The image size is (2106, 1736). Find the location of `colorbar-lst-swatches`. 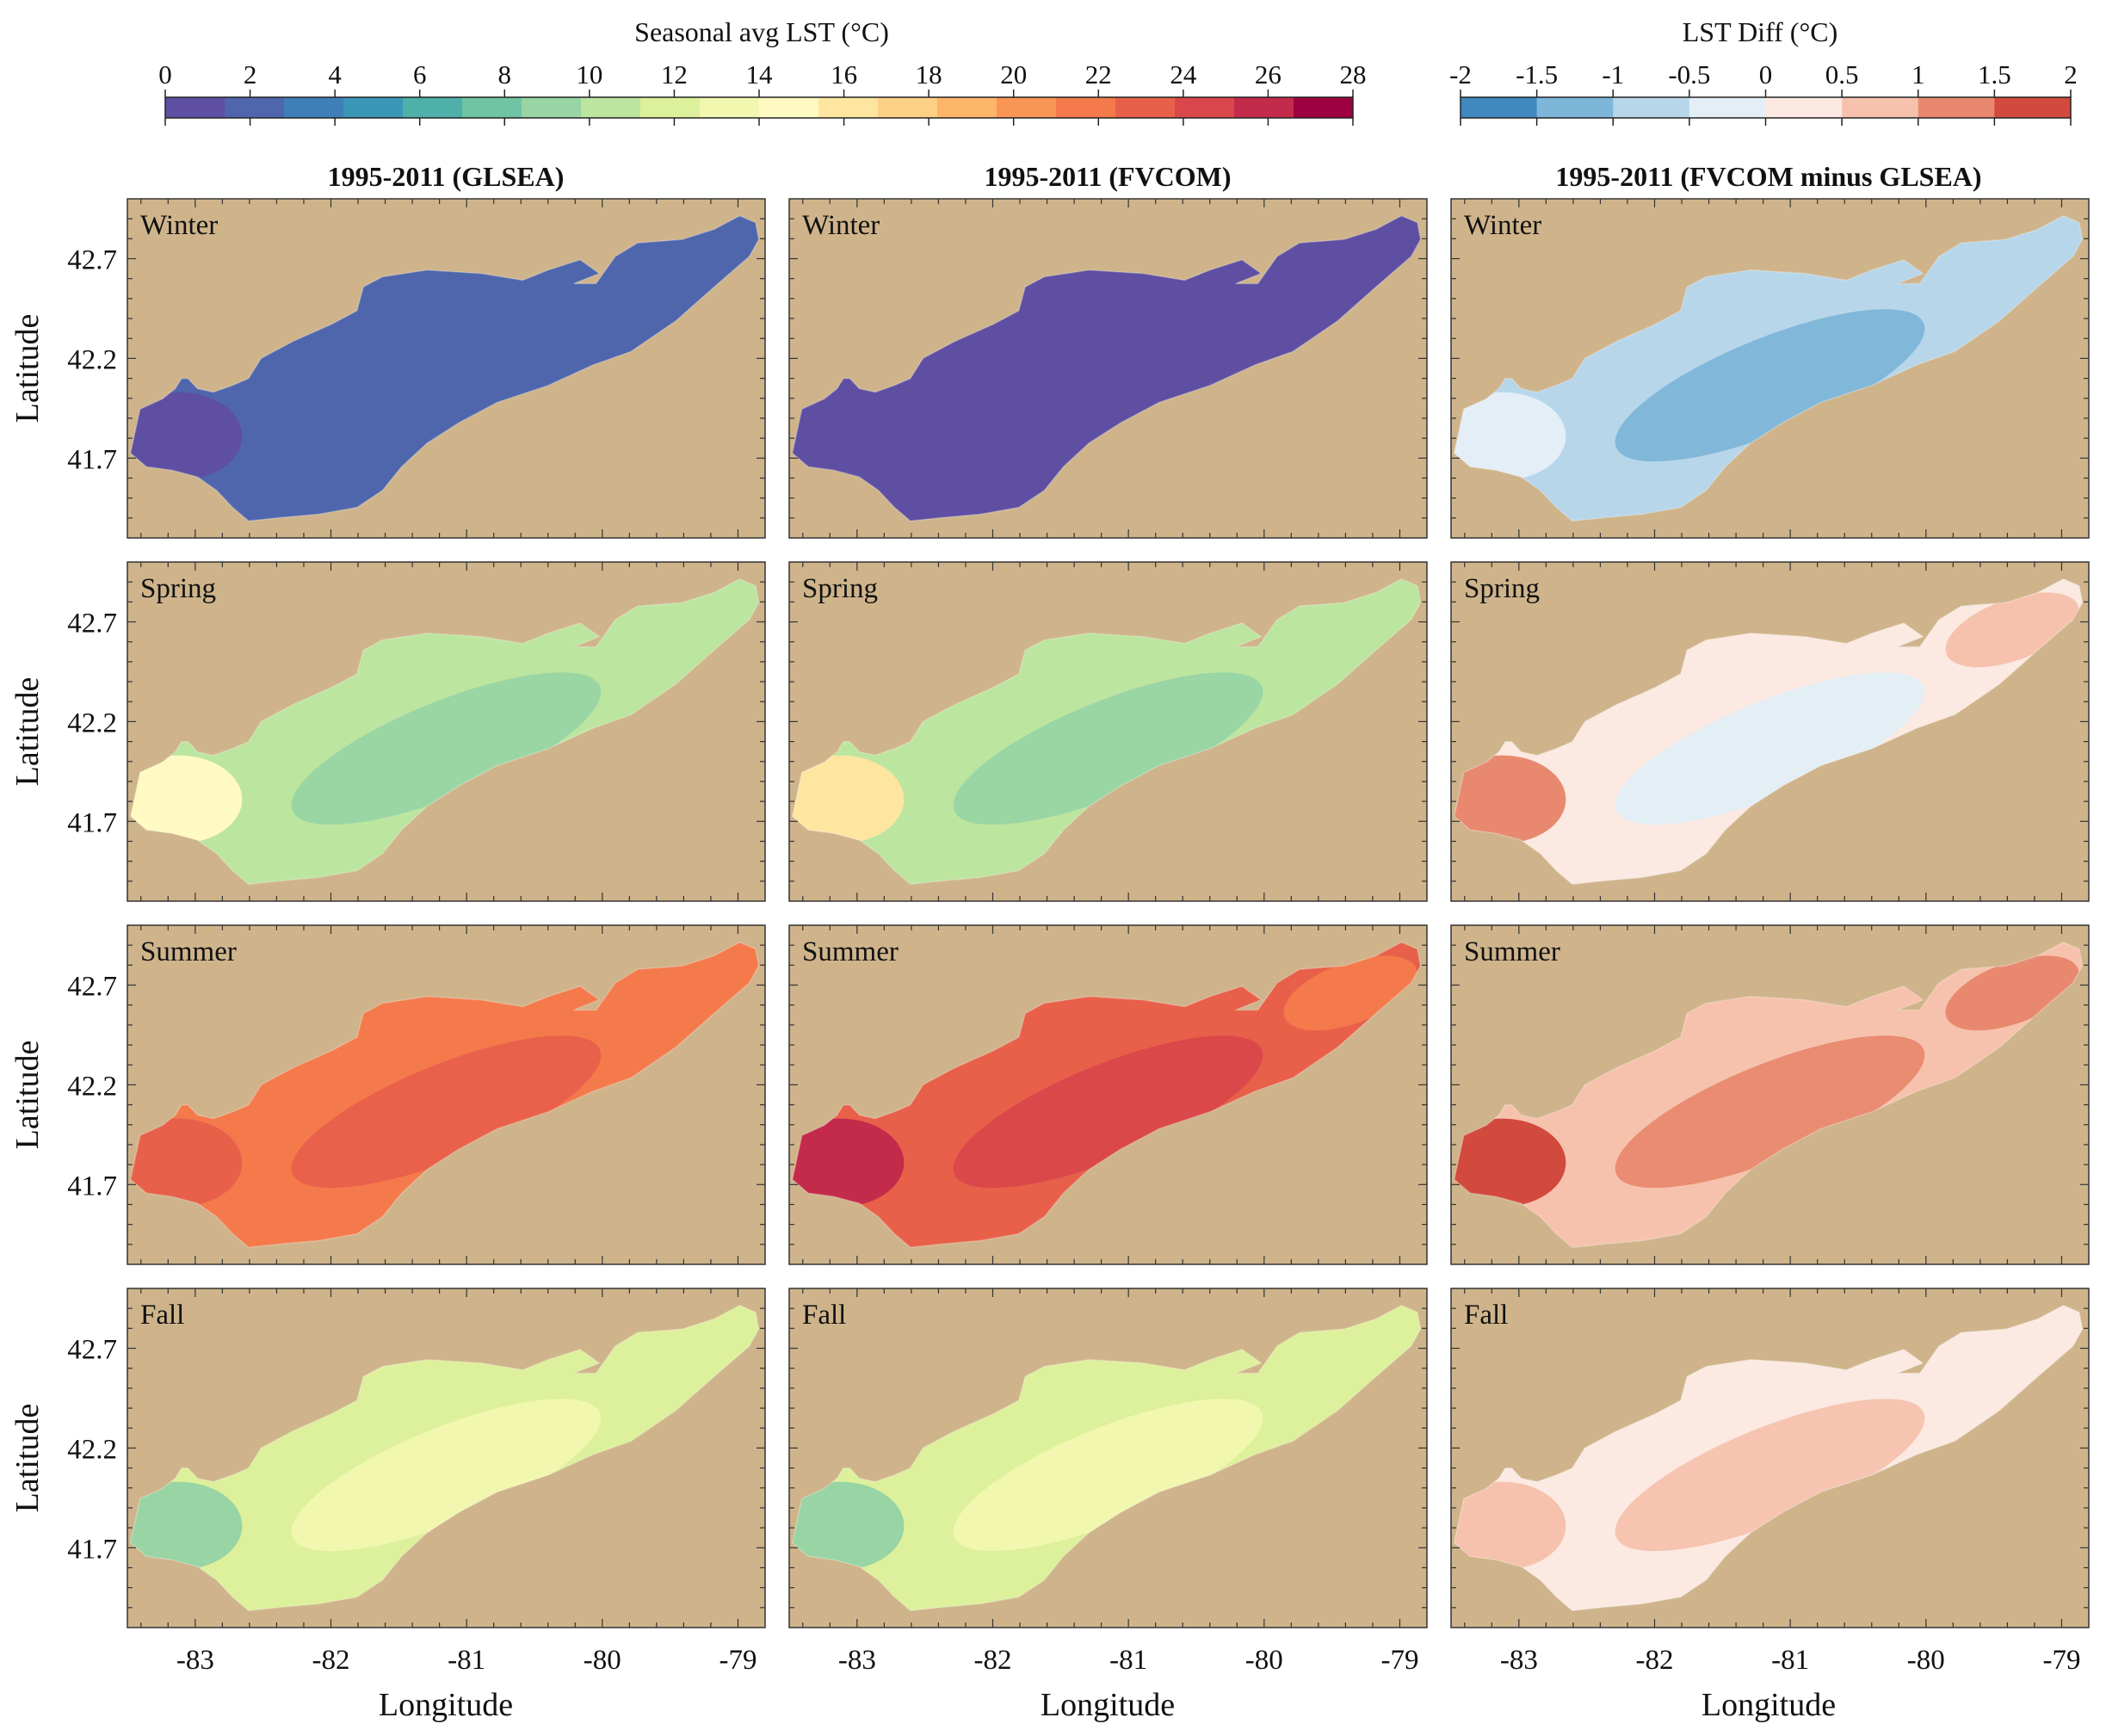

colorbar-lst-swatches is located at coordinates (759, 107).